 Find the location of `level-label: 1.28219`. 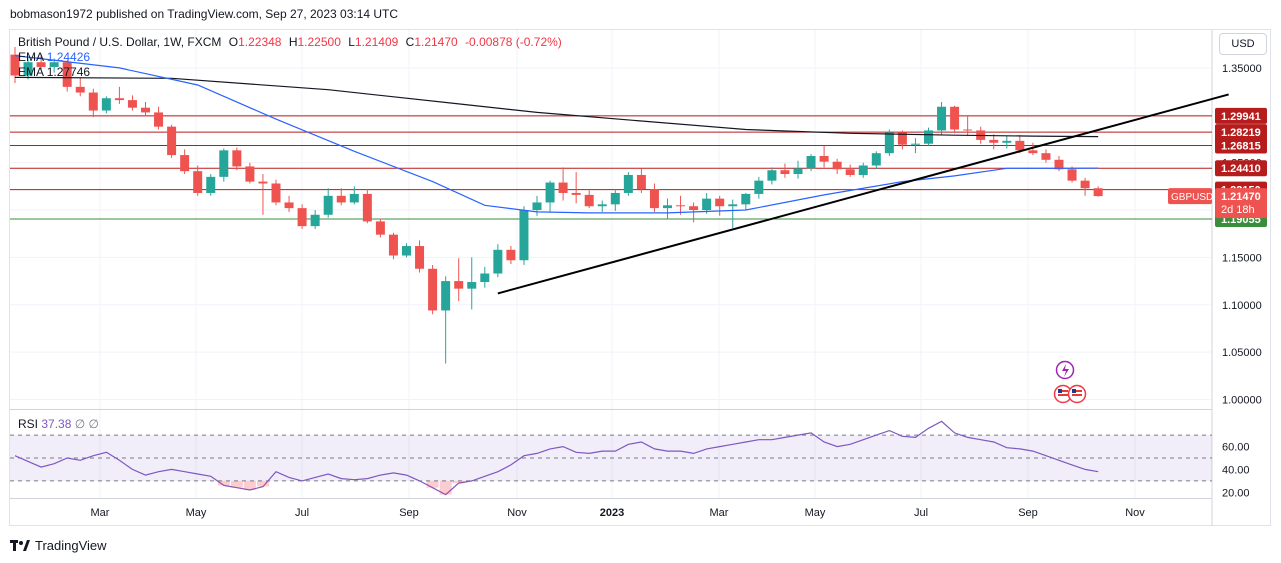

level-label: 1.28219 is located at coordinates (1241, 133).